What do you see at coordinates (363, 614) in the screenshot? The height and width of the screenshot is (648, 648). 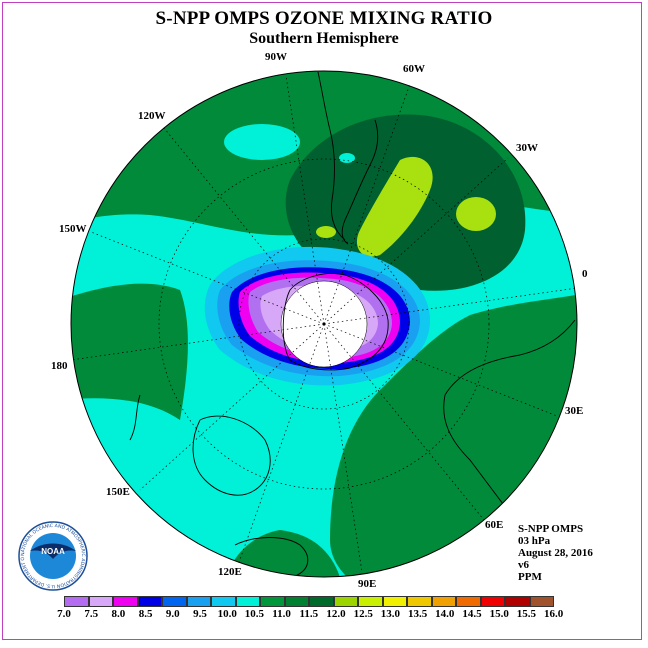 I see `legend-tick: 12.5` at bounding box center [363, 614].